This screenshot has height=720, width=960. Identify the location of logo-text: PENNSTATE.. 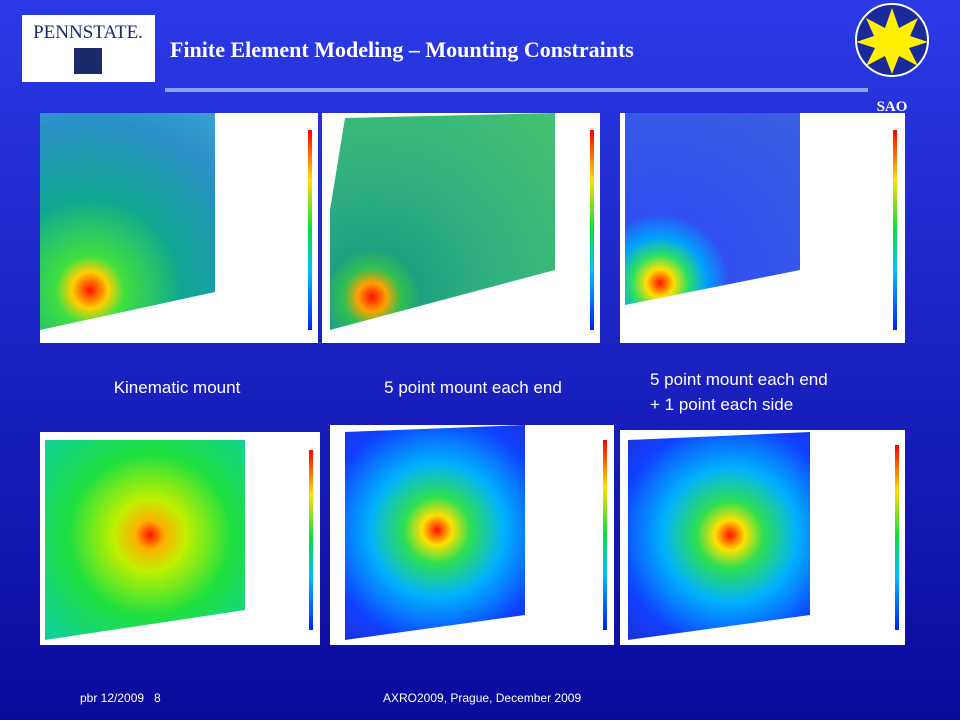
(88, 32).